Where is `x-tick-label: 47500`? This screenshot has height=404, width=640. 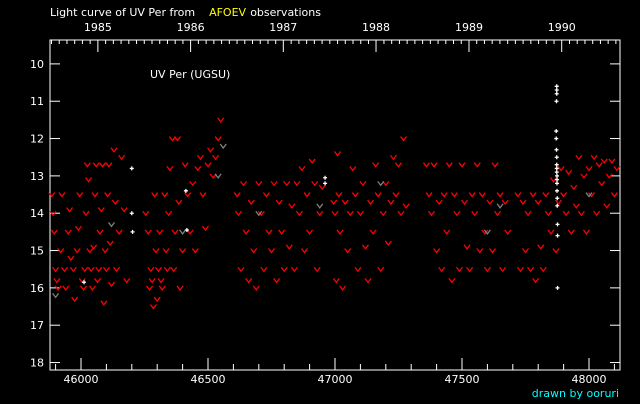 x-tick-label: 47500 is located at coordinates (462, 379).